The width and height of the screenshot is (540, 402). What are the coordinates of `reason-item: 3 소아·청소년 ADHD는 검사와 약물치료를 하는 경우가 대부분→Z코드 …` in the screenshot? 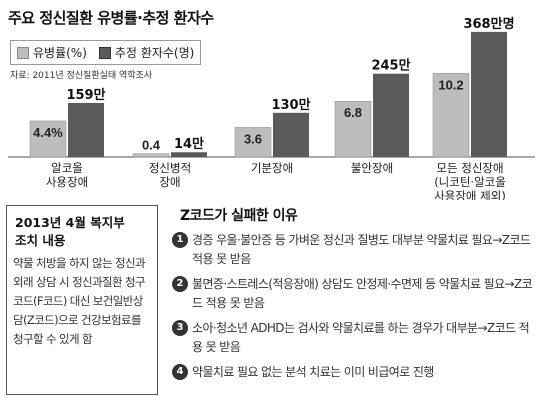 It's located at (354, 338).